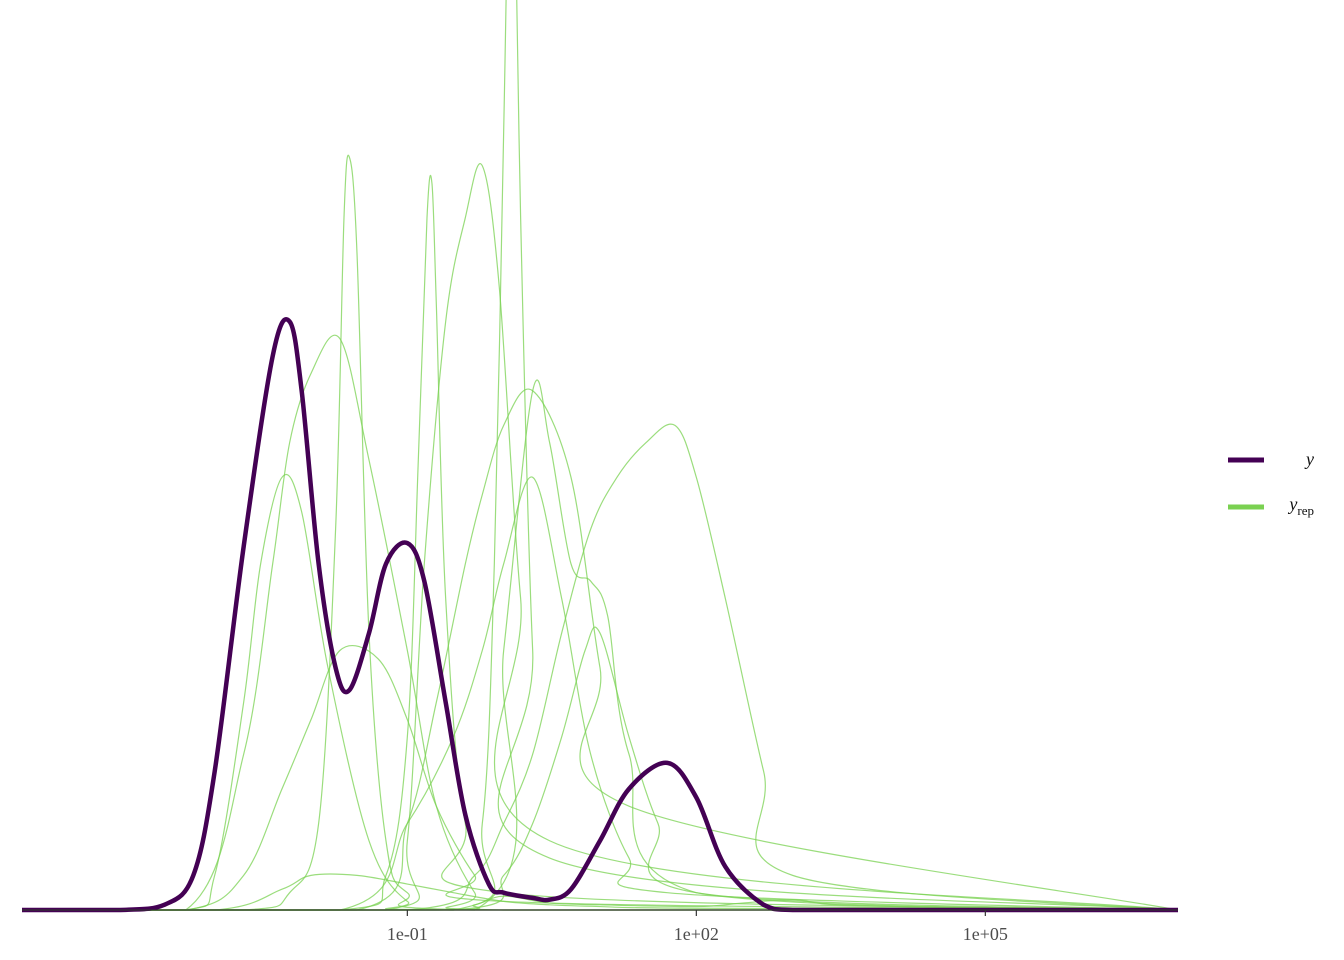 This screenshot has height=960, width=1344. Describe the element at coordinates (985, 934) in the screenshot. I see `x-tick-label: 1e+05` at that location.